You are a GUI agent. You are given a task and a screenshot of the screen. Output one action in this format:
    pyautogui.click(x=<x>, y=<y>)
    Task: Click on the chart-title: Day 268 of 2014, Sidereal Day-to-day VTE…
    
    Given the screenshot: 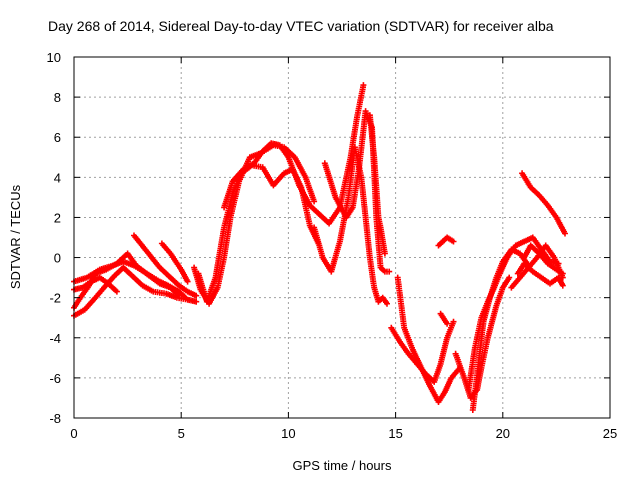 What is the action you would take?
    pyautogui.click(x=301, y=26)
    